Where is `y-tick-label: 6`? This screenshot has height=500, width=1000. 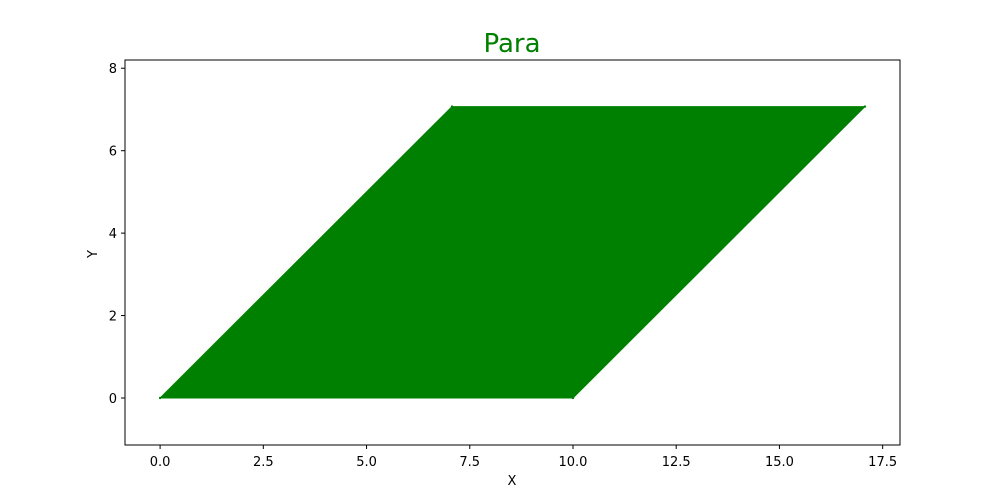 y-tick-label: 6 is located at coordinates (113, 152).